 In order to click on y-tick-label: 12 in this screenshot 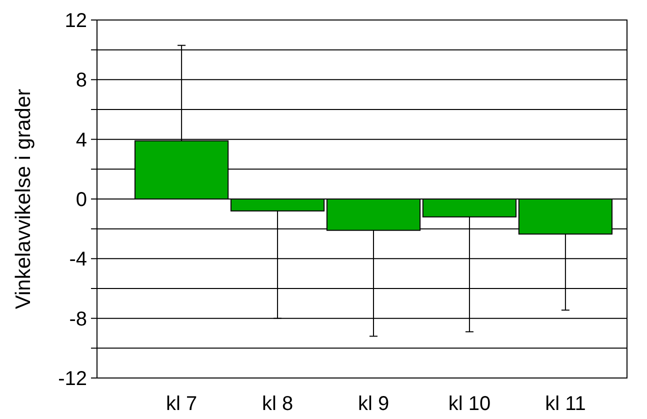, I will do `click(75, 21)`.